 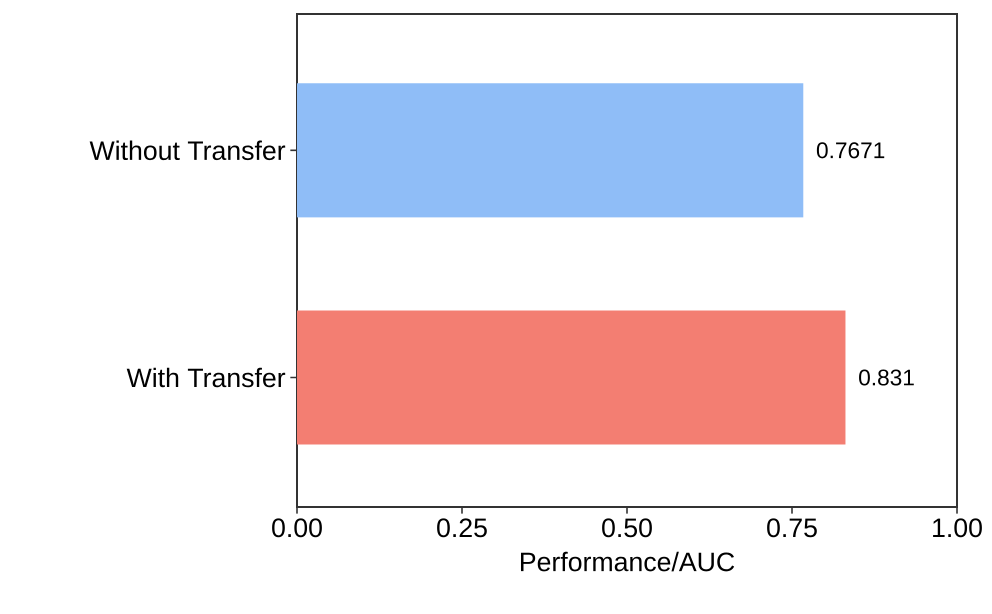 I want to click on x-tick-label: 0.75, so click(x=792, y=528).